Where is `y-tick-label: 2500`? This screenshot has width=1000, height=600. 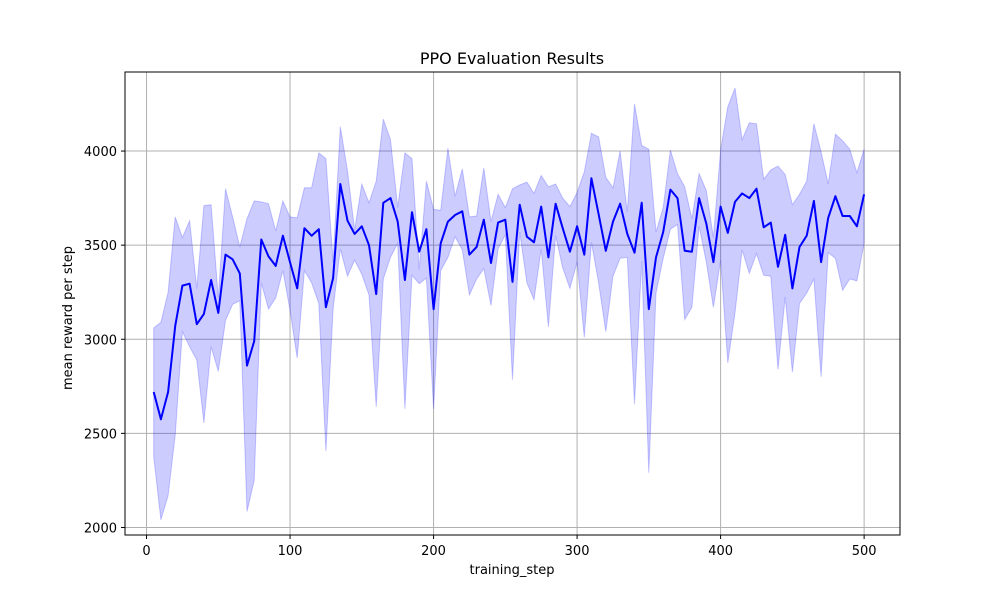
y-tick-label: 2500 is located at coordinates (100, 434).